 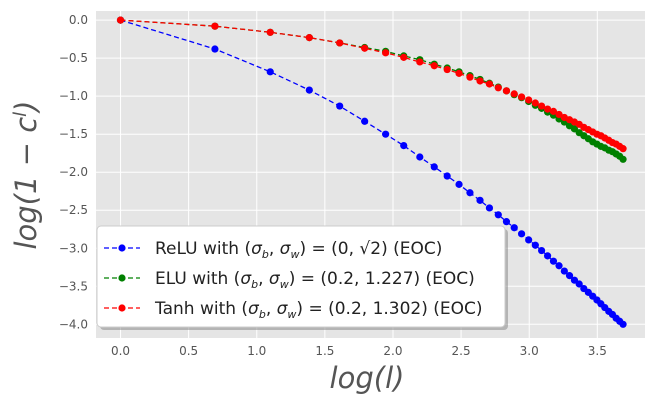 I want to click on legend-label: ELU with (σb, σw) = (0.2, 1.227) (EOC), so click(x=315, y=280).